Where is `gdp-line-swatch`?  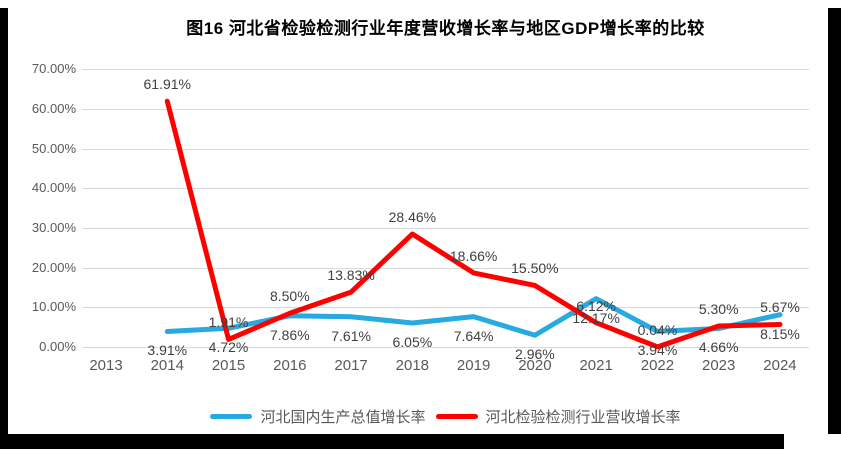 gdp-line-swatch is located at coordinates (231, 416).